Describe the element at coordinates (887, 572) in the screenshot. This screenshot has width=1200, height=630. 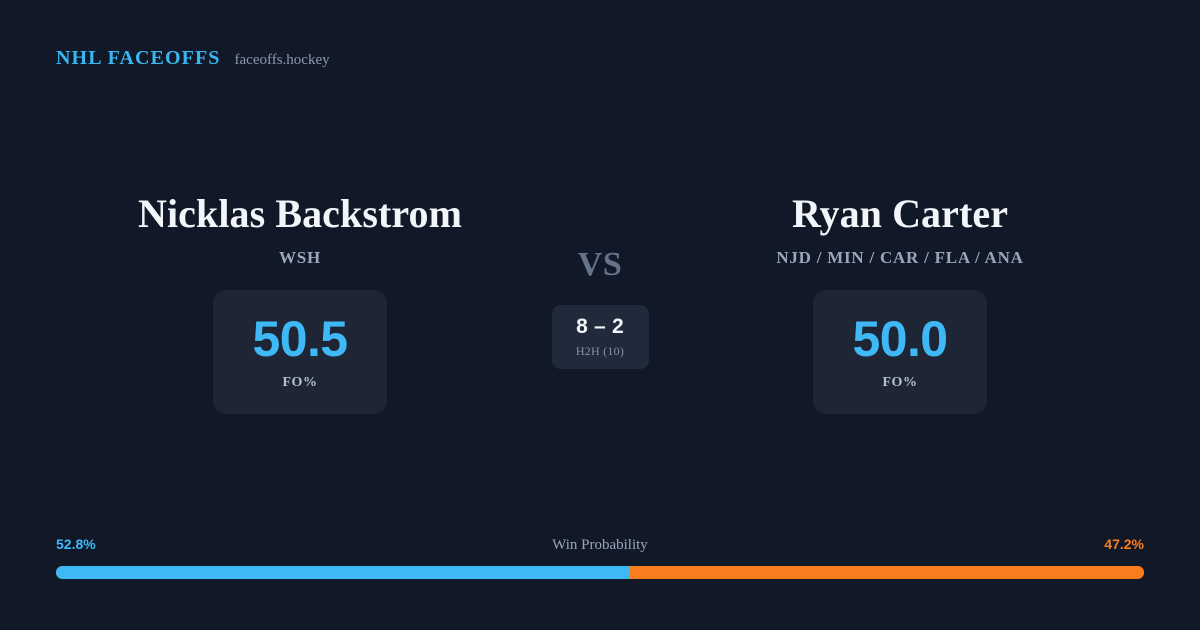
I see `win-probability-bar-right-segment` at that location.